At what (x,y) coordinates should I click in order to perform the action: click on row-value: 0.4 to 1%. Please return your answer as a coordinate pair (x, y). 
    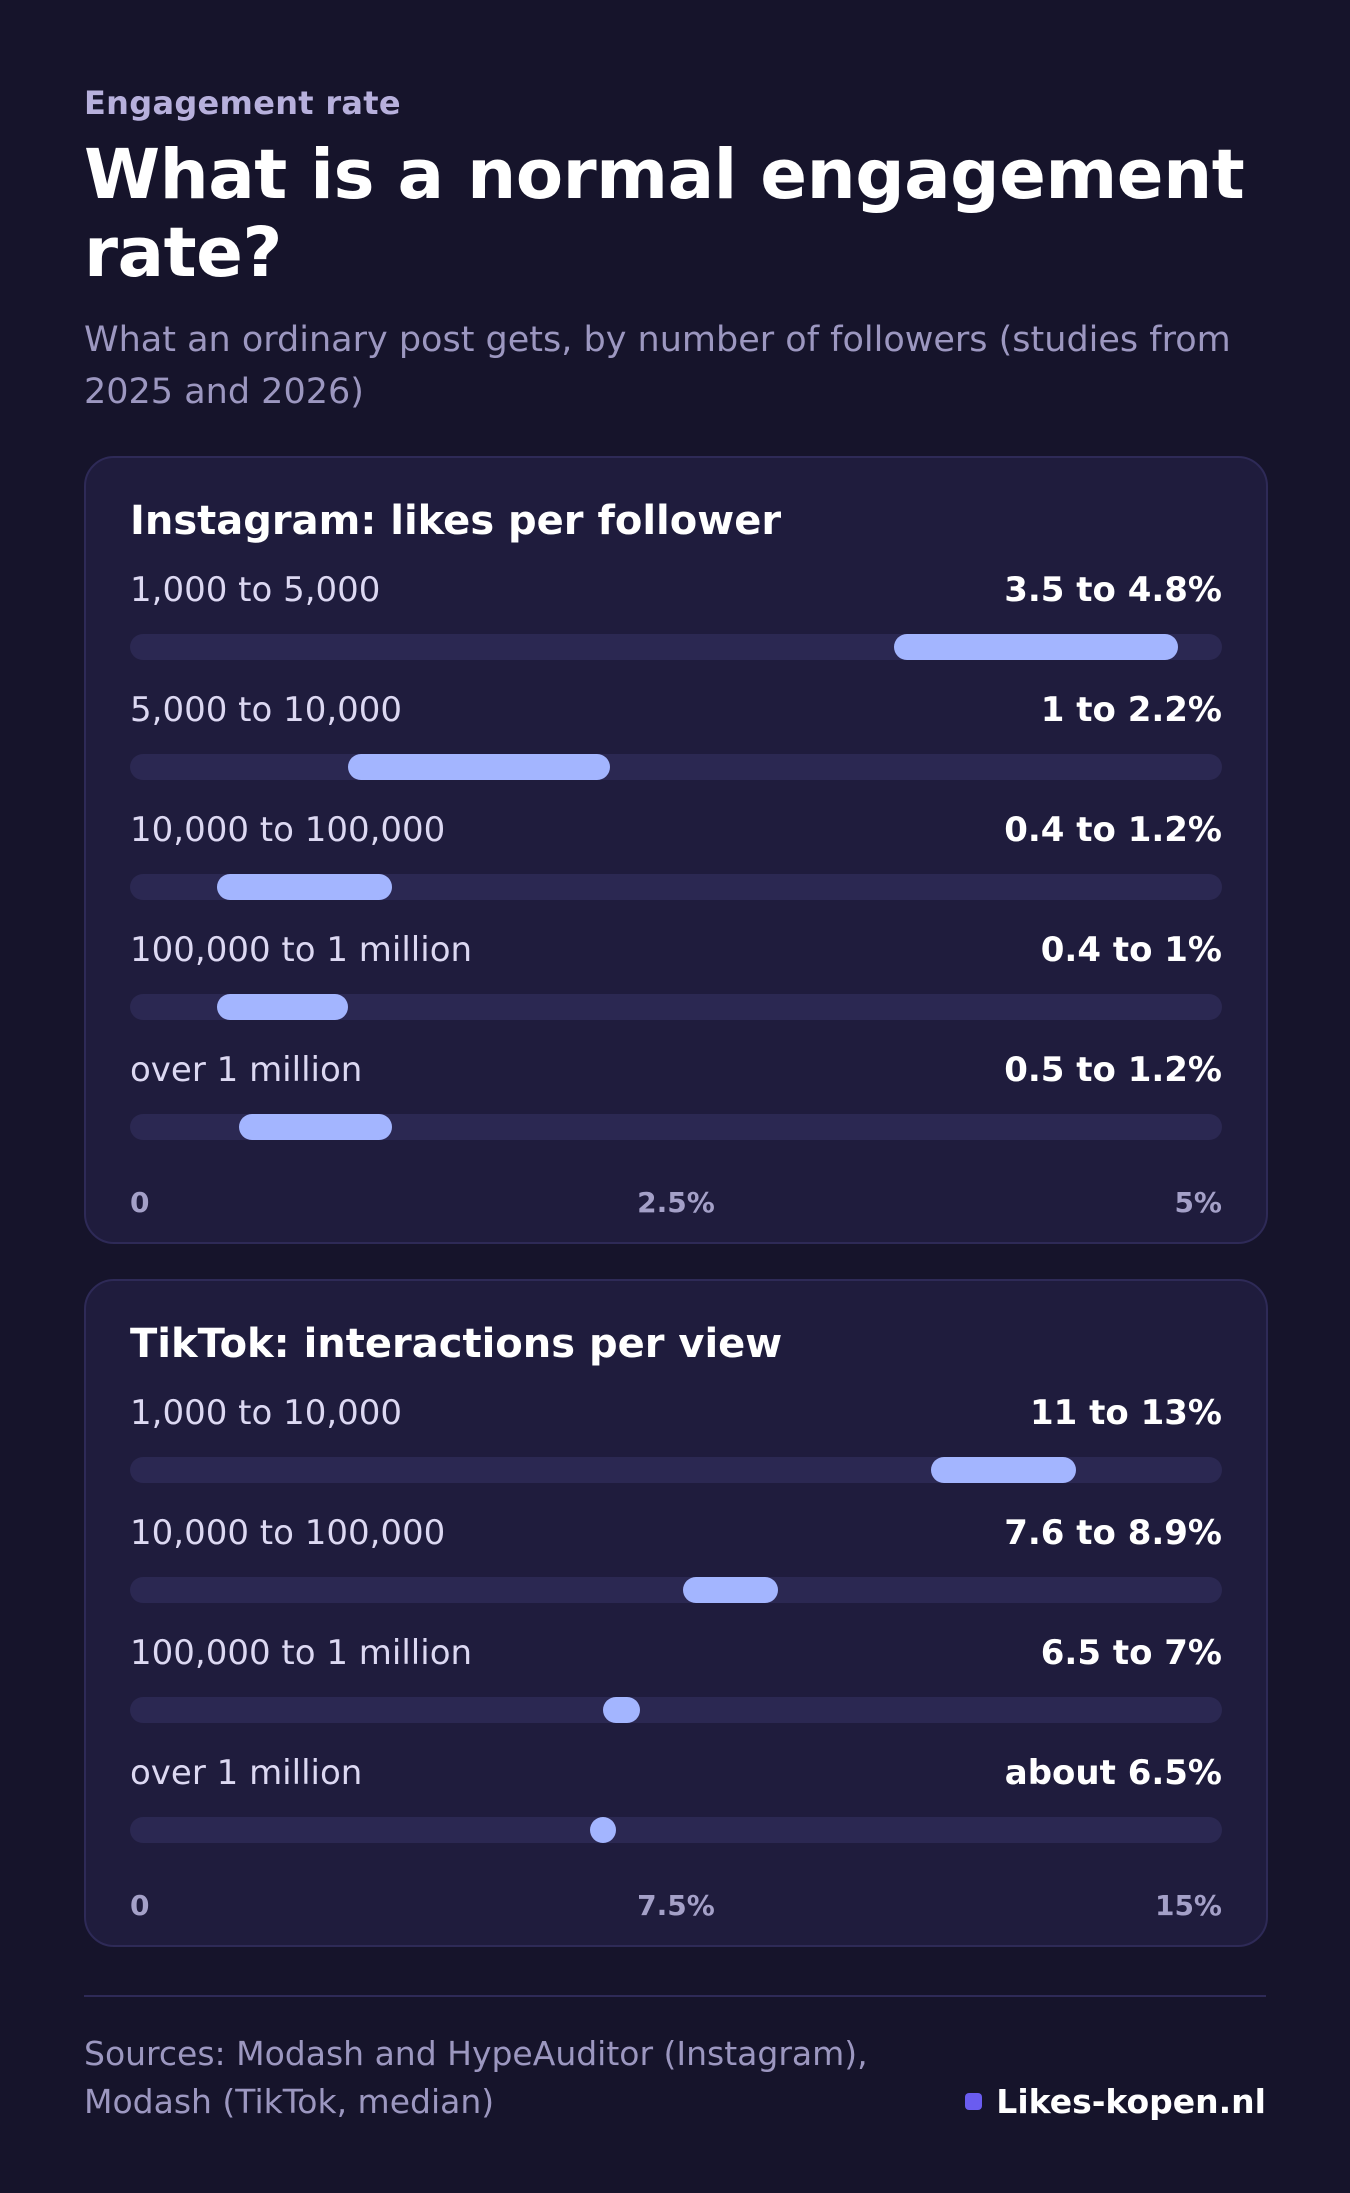
    Looking at the image, I should click on (1131, 950).